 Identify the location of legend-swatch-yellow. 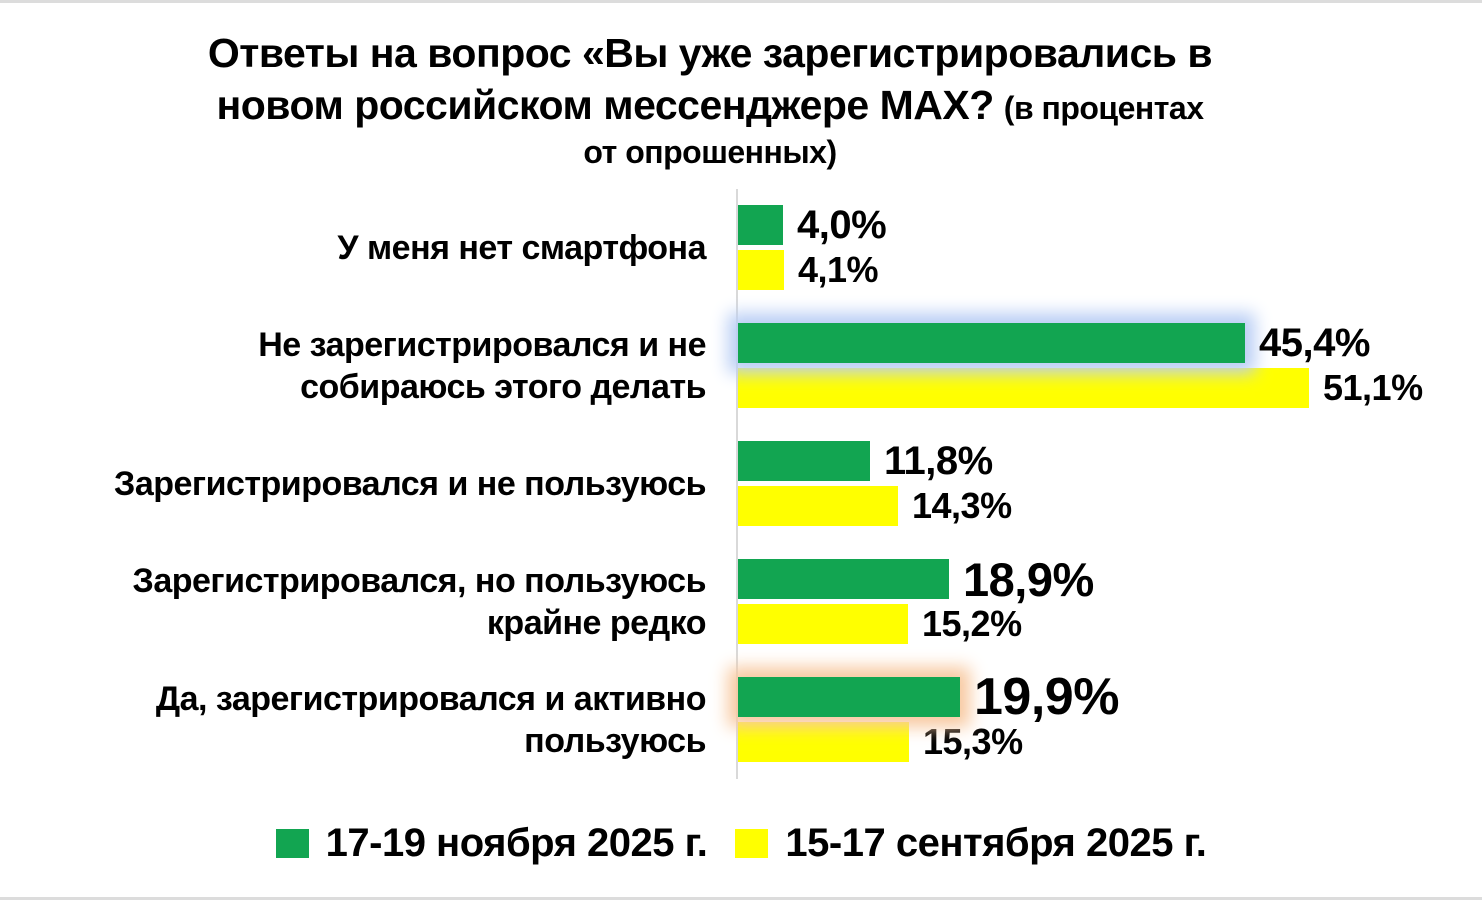
(752, 843).